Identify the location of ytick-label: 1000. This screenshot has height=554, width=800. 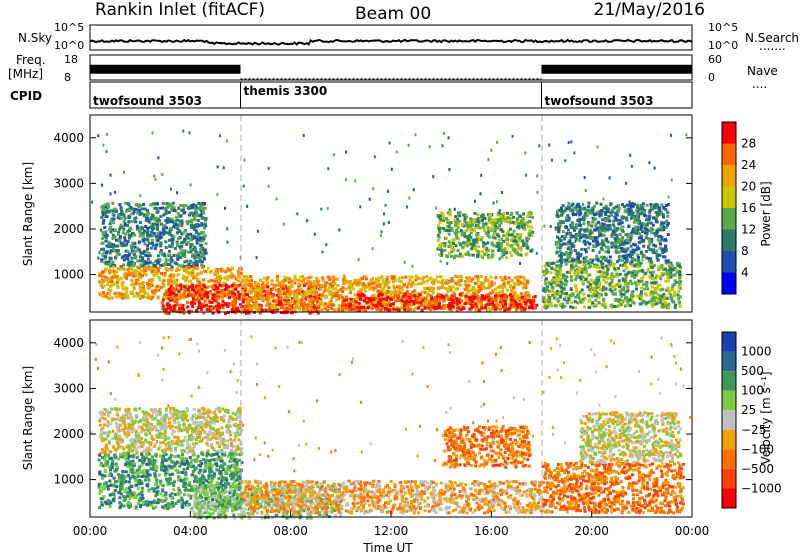
(68, 480).